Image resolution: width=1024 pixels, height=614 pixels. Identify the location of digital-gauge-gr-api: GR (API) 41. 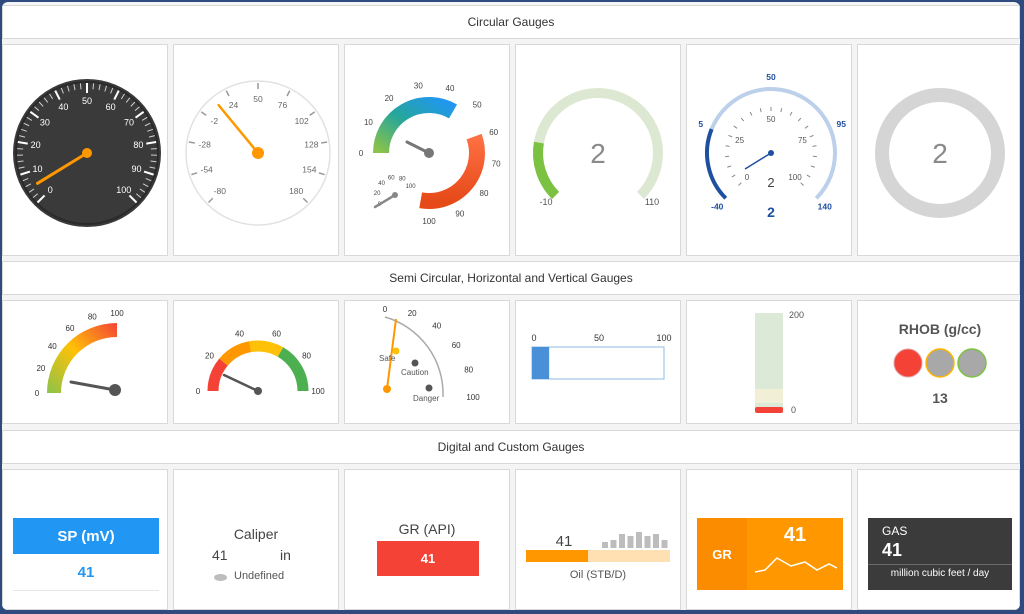
(427, 539).